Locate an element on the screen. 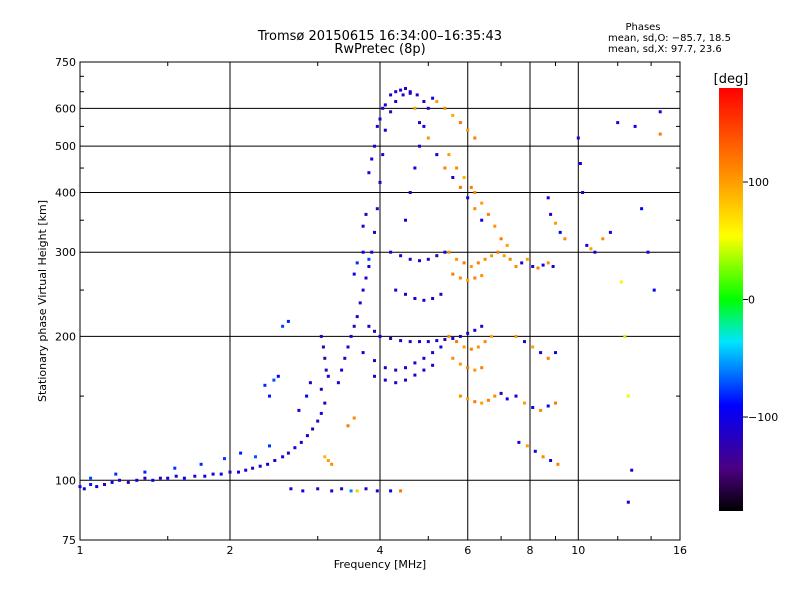  y-axis-label: Stationary phase Virtual Height [km] is located at coordinates (42, 301).